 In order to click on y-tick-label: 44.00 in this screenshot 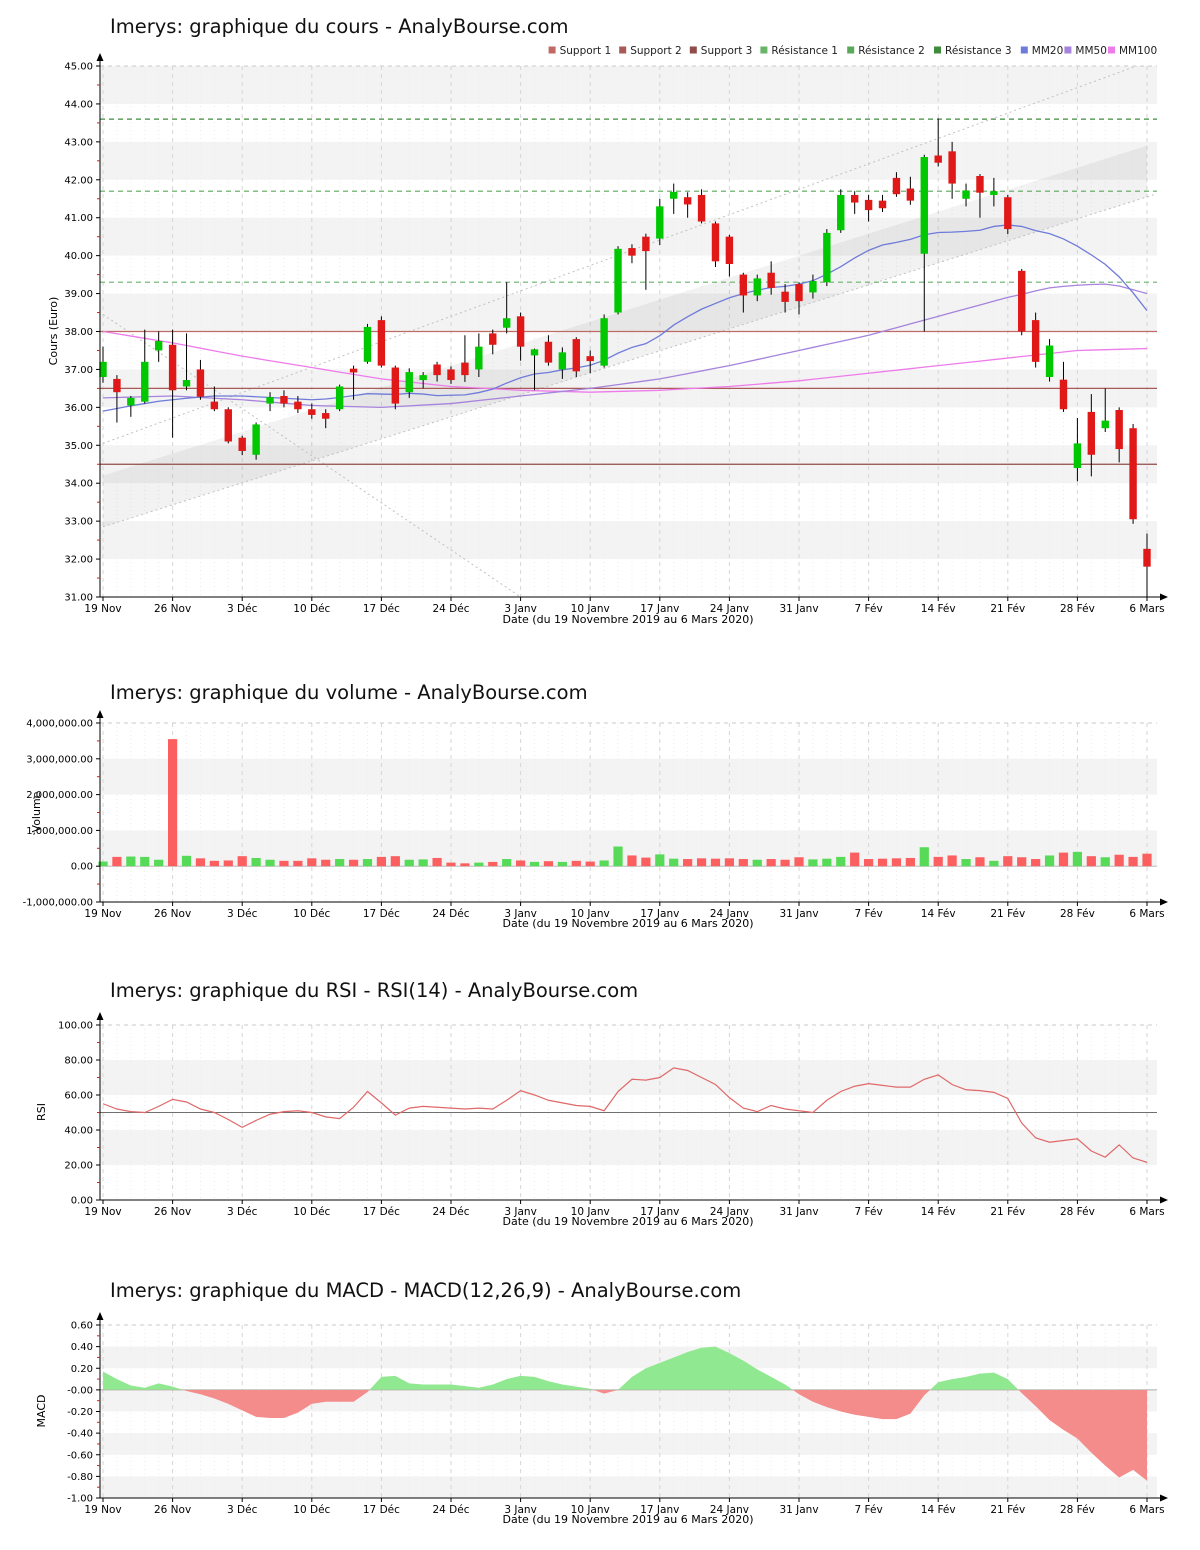, I will do `click(78, 104)`.